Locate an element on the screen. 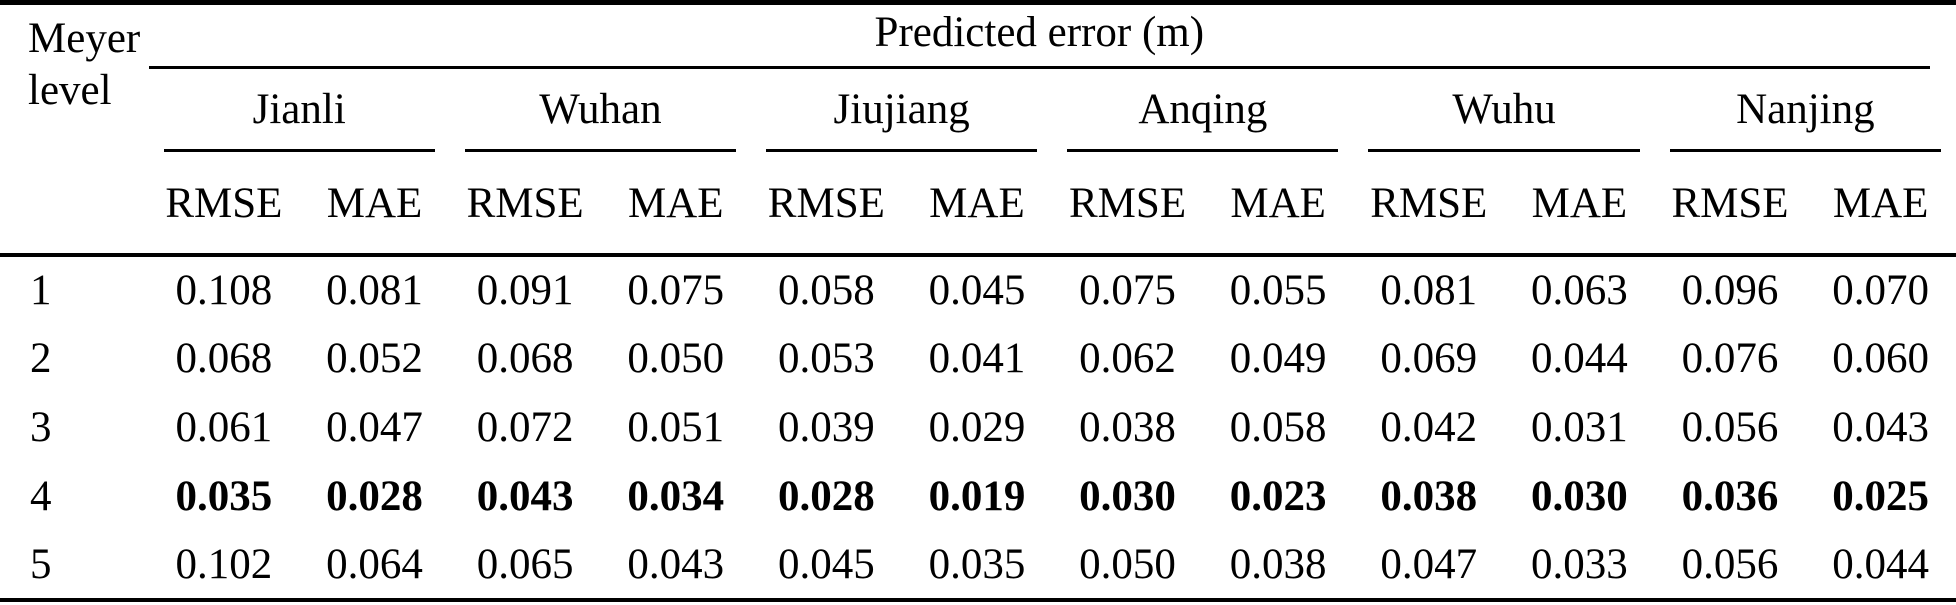 The image size is (1956, 605). value-cell: 0.065 is located at coordinates (525, 567).